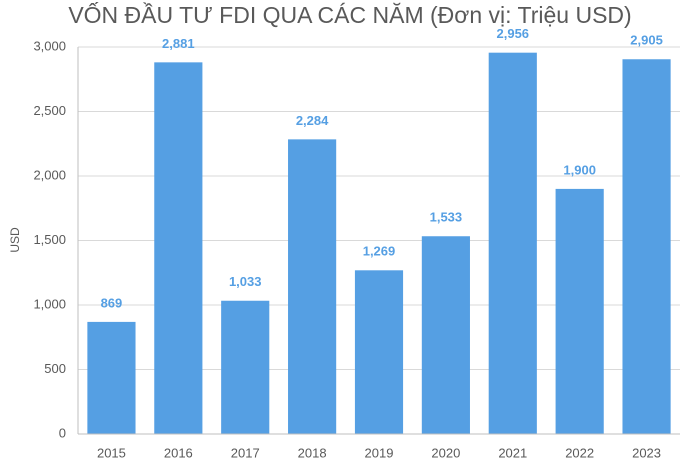 The width and height of the screenshot is (700, 467). What do you see at coordinates (49, 303) in the screenshot?
I see `y-tick-label: 1,000` at bounding box center [49, 303].